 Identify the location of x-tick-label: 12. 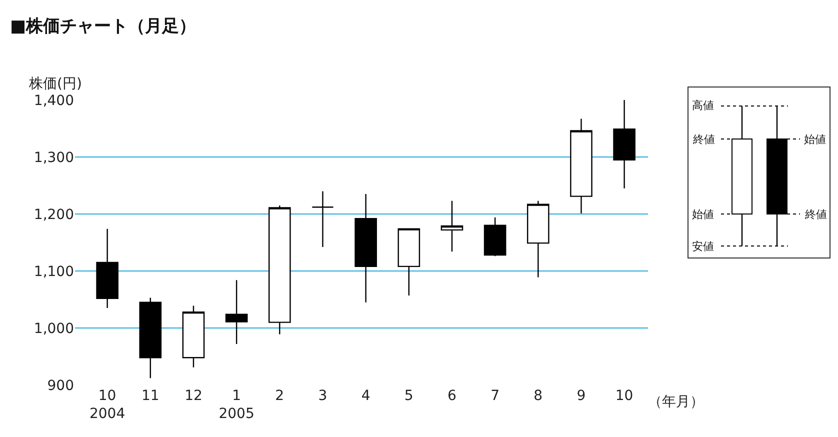
(193, 396).